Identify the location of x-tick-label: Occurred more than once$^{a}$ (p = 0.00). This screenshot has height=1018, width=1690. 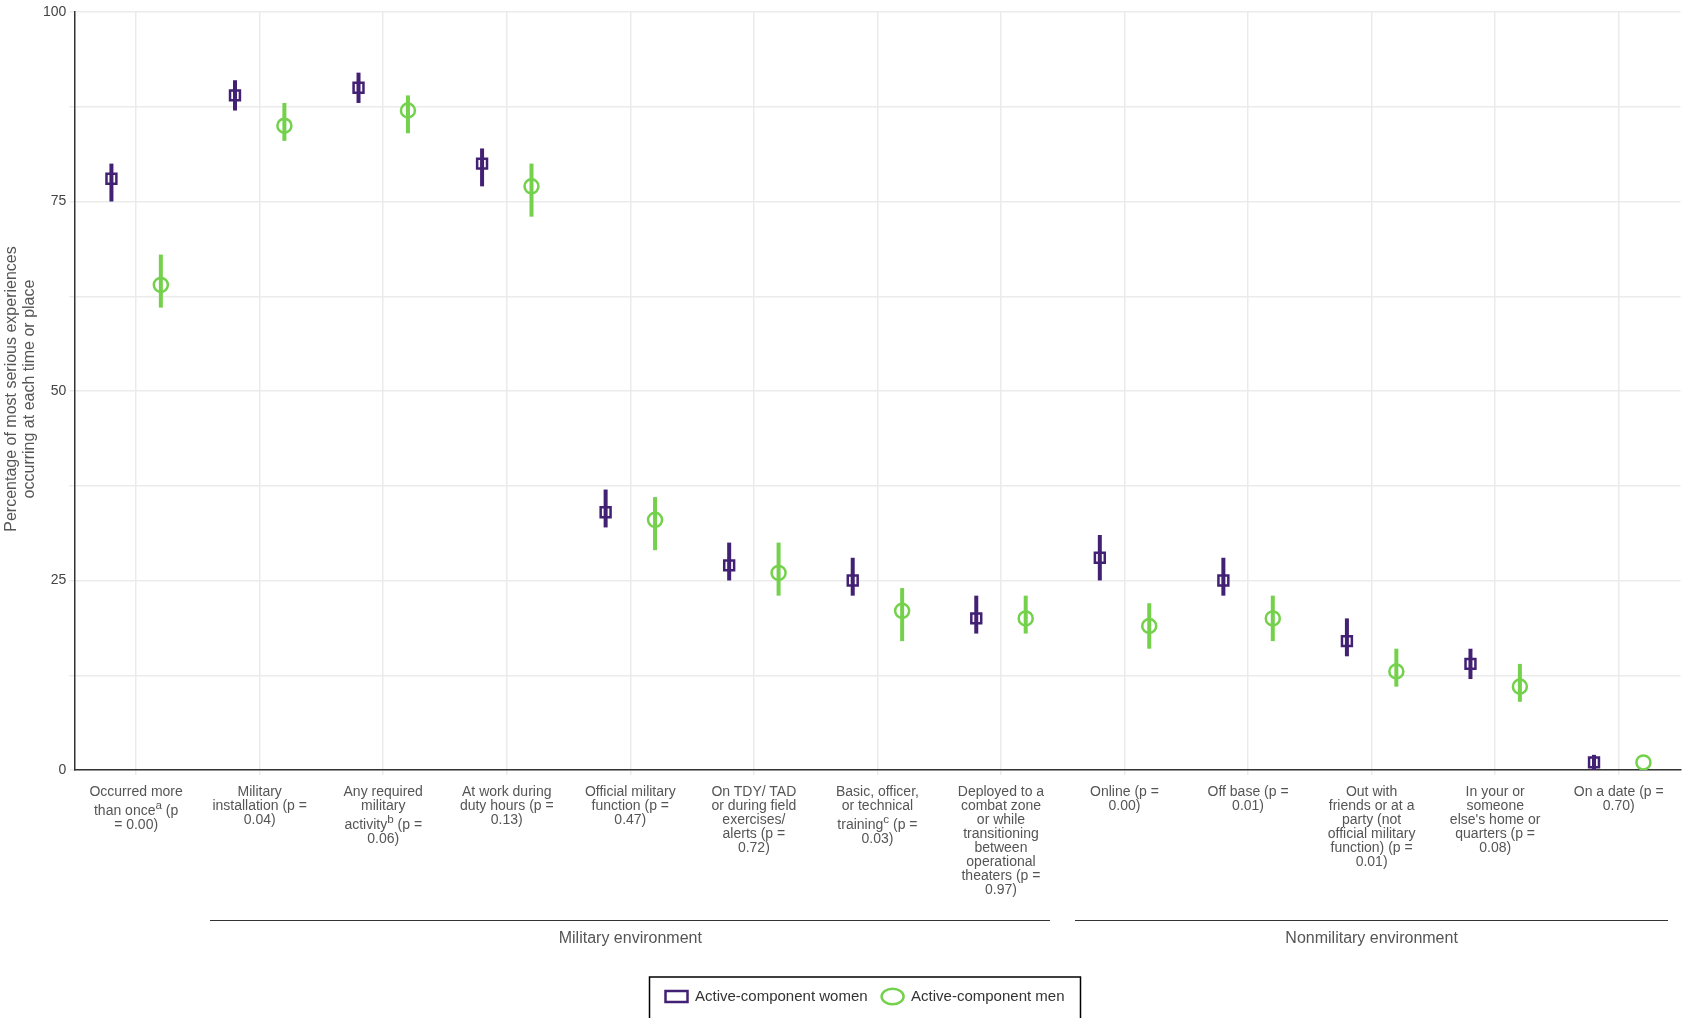
(136, 807).